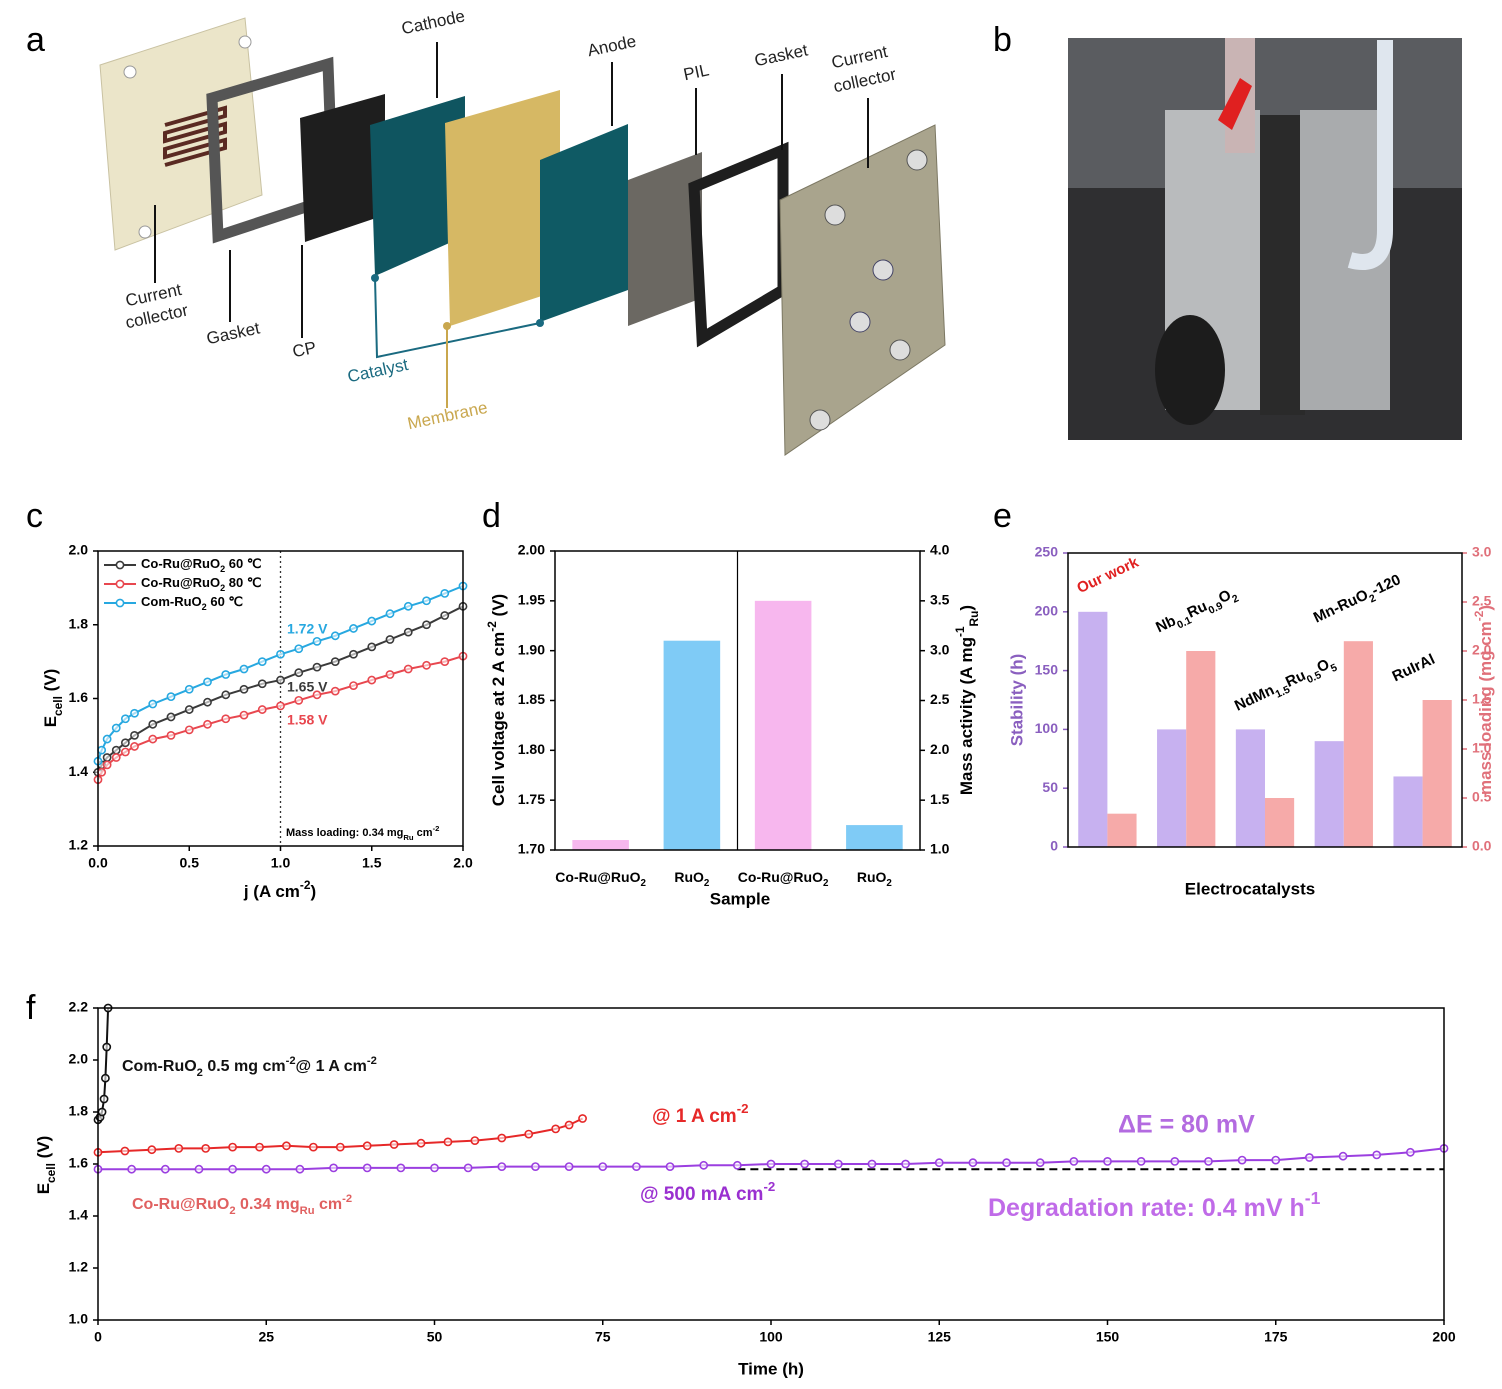  I want to click on y-tick-label: 200, so click(1047, 611).